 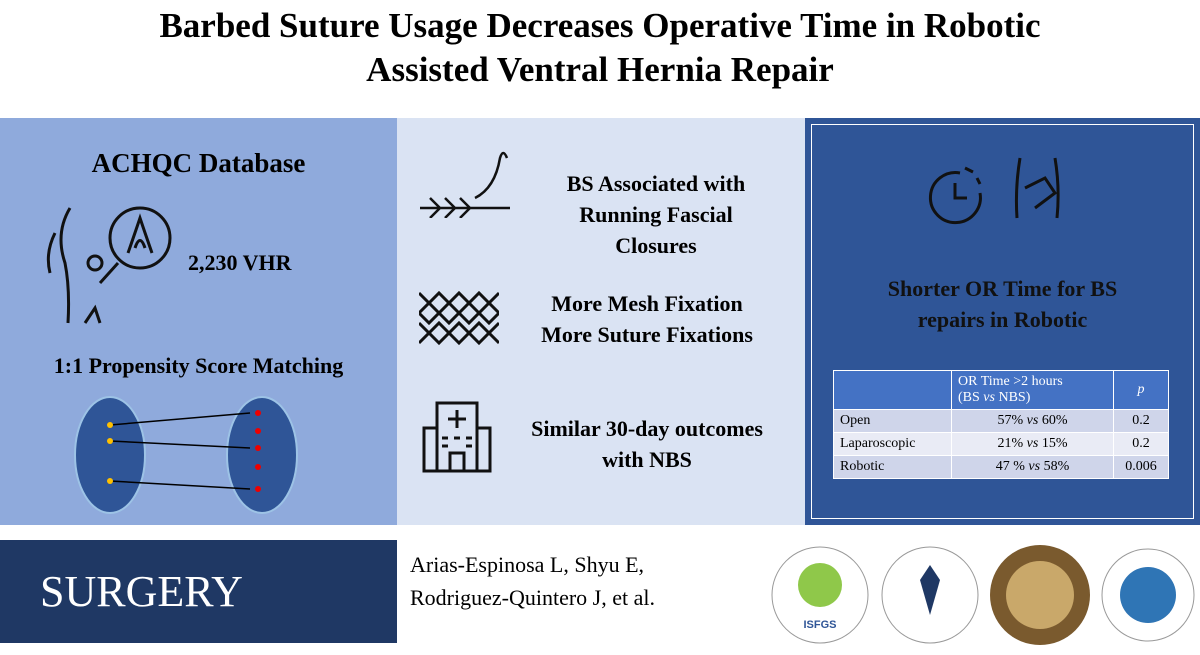 I want to click on mesh-icon, so click(x=459, y=318).